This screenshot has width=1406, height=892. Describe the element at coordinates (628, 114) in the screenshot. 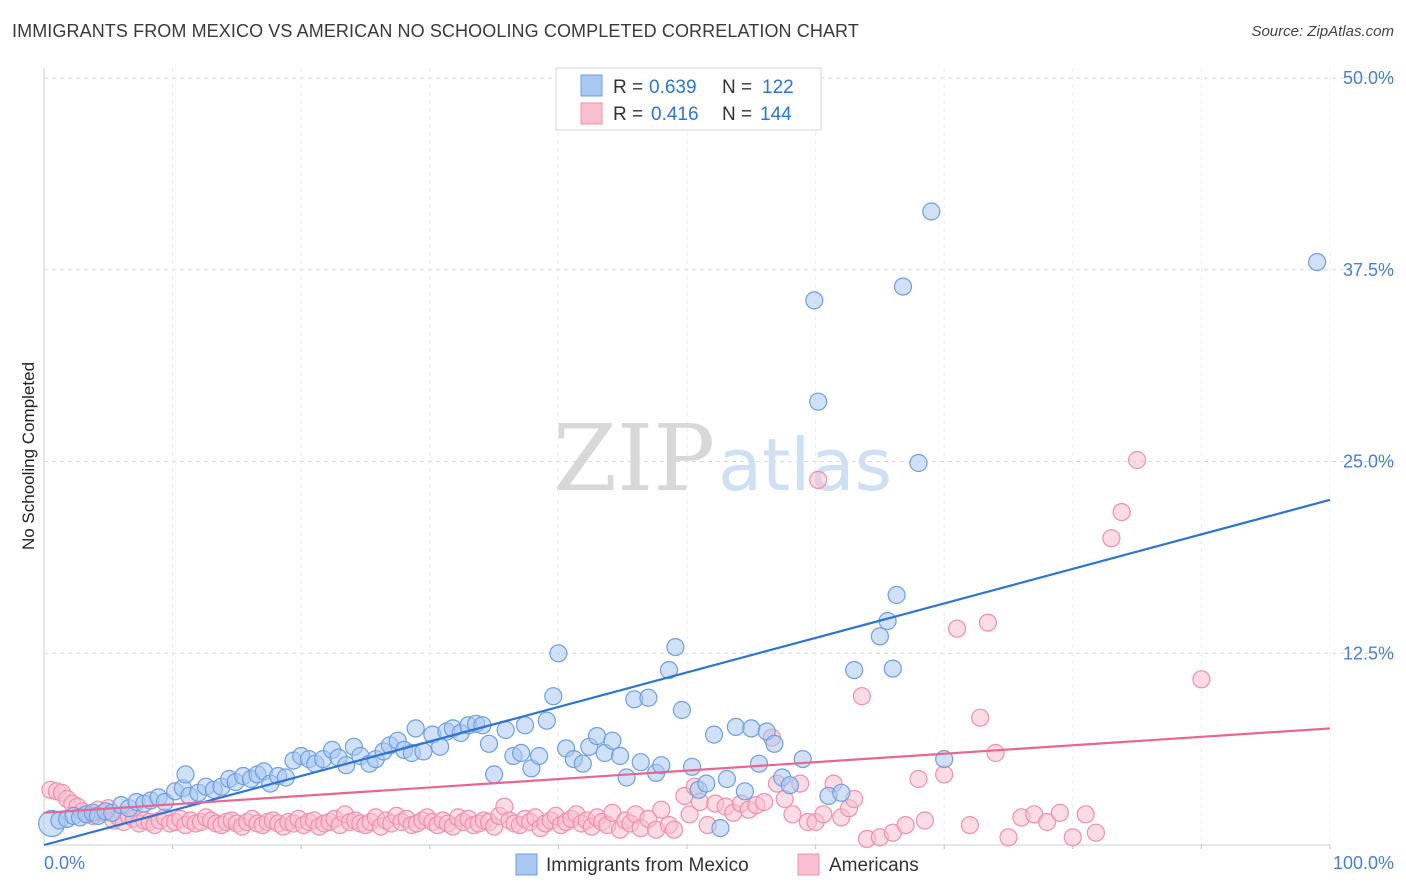

I see `legend-pink-r-label: R =` at that location.